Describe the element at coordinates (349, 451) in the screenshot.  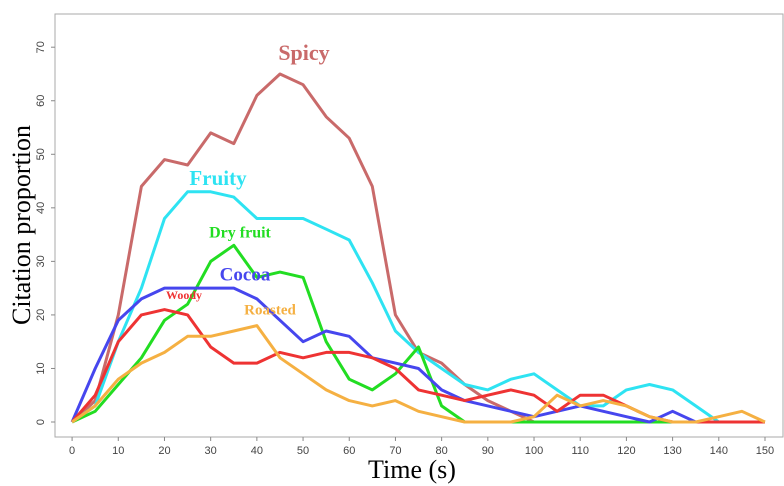
I see `x-tick-label: 60` at that location.